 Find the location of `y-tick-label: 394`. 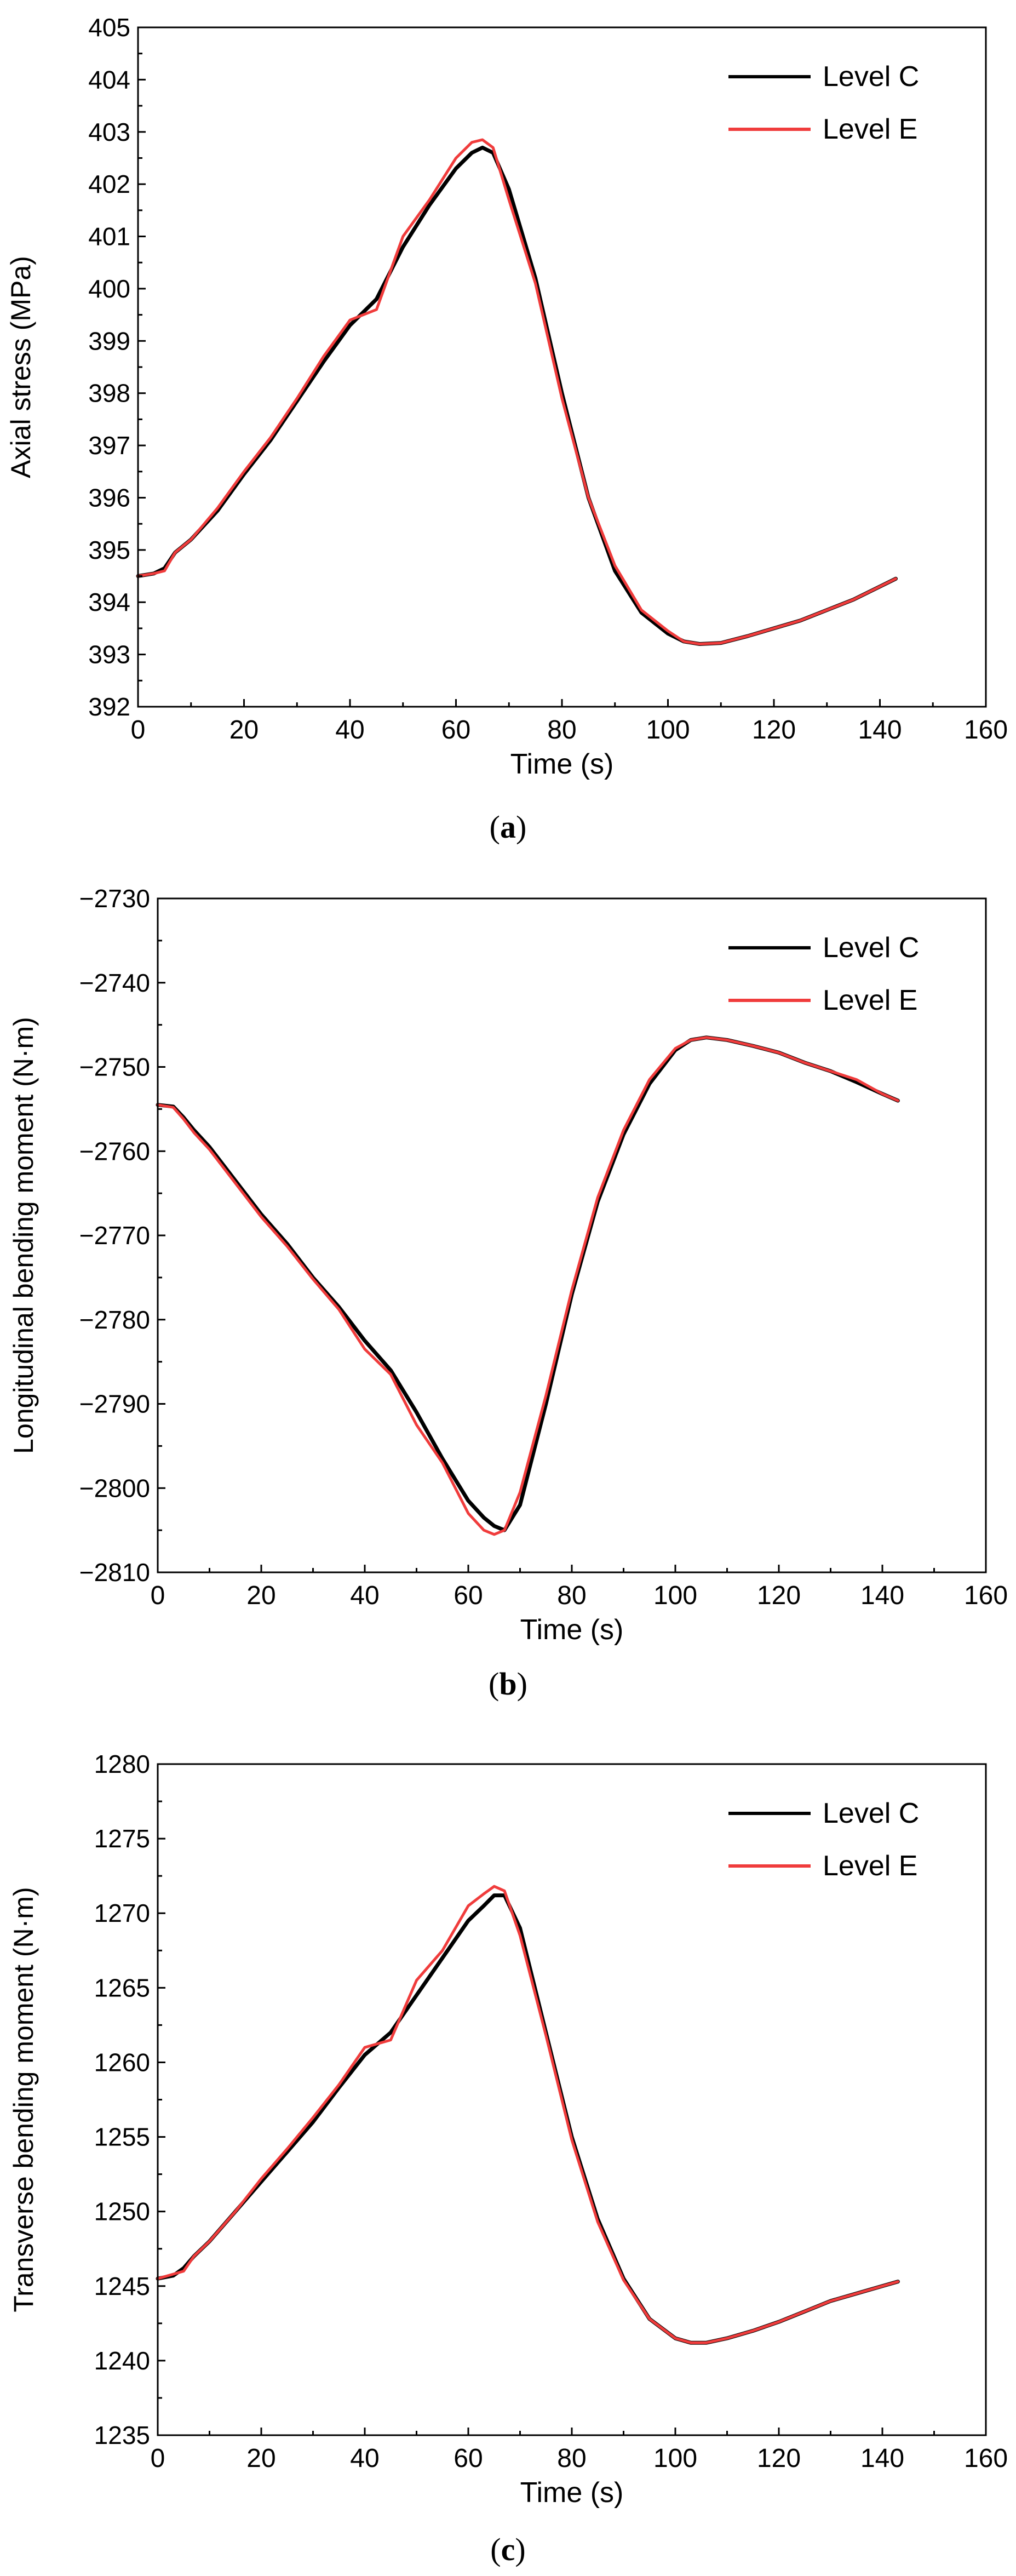

y-tick-label: 394 is located at coordinates (109, 602).